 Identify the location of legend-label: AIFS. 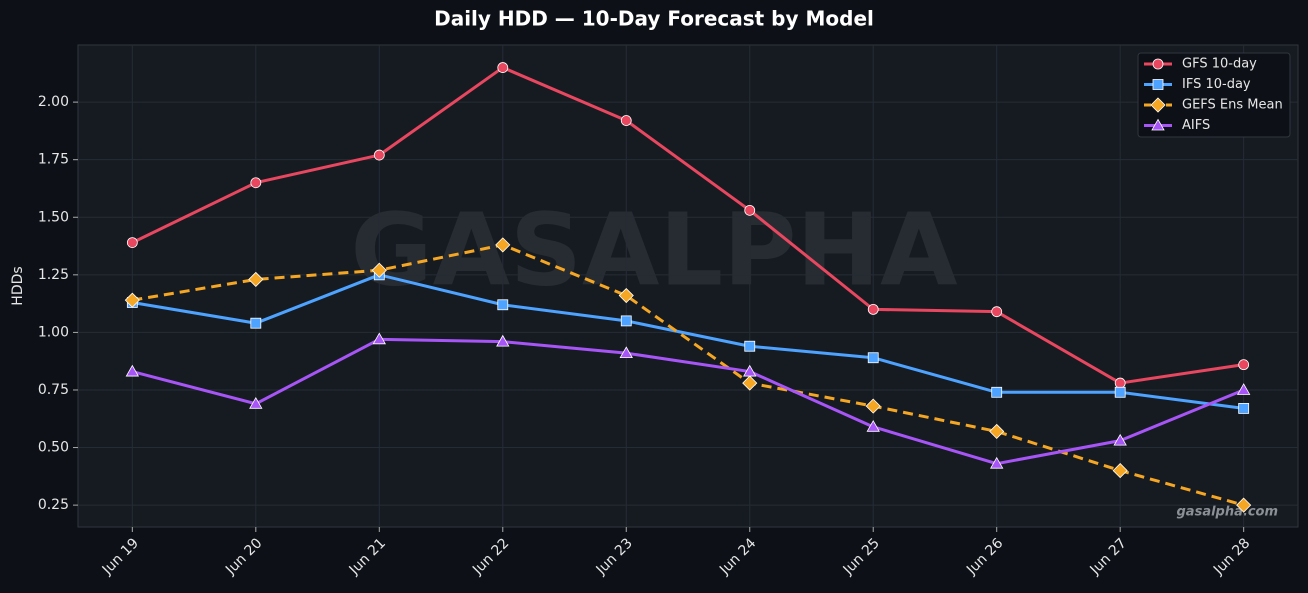
(1196, 125).